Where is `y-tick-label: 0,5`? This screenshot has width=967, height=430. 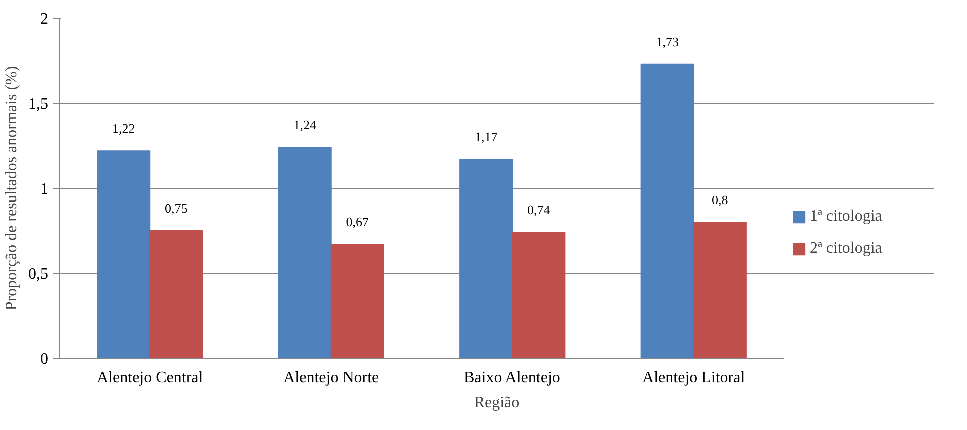
y-tick-label: 0,5 is located at coordinates (38, 274).